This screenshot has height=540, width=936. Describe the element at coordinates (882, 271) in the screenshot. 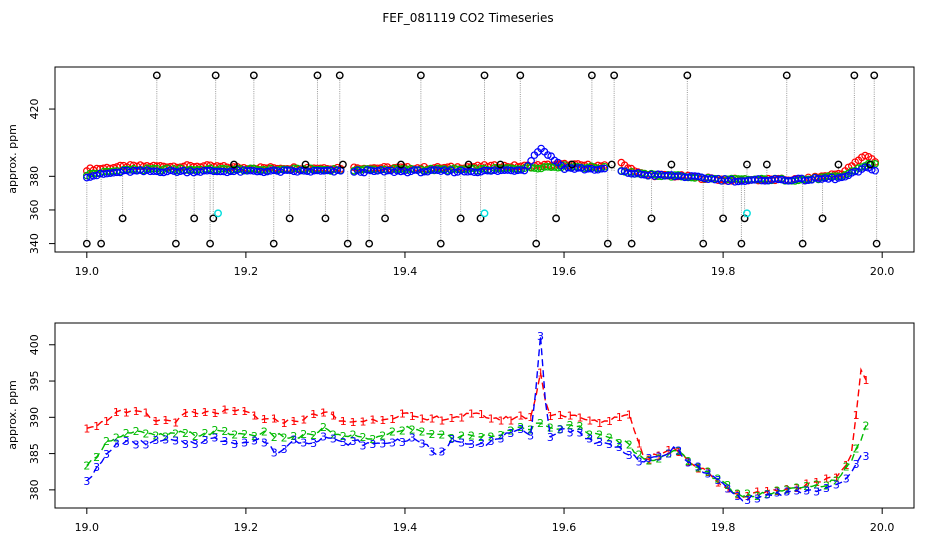

I see `upper-x-tick-label: 20.0` at that location.